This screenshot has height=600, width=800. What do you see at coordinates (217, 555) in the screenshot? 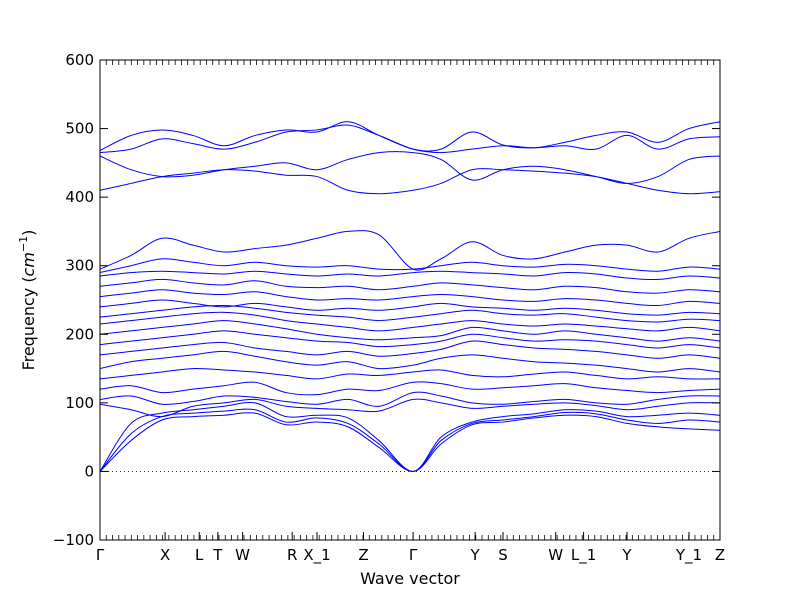
I see `x-tick-label: T` at bounding box center [217, 555].